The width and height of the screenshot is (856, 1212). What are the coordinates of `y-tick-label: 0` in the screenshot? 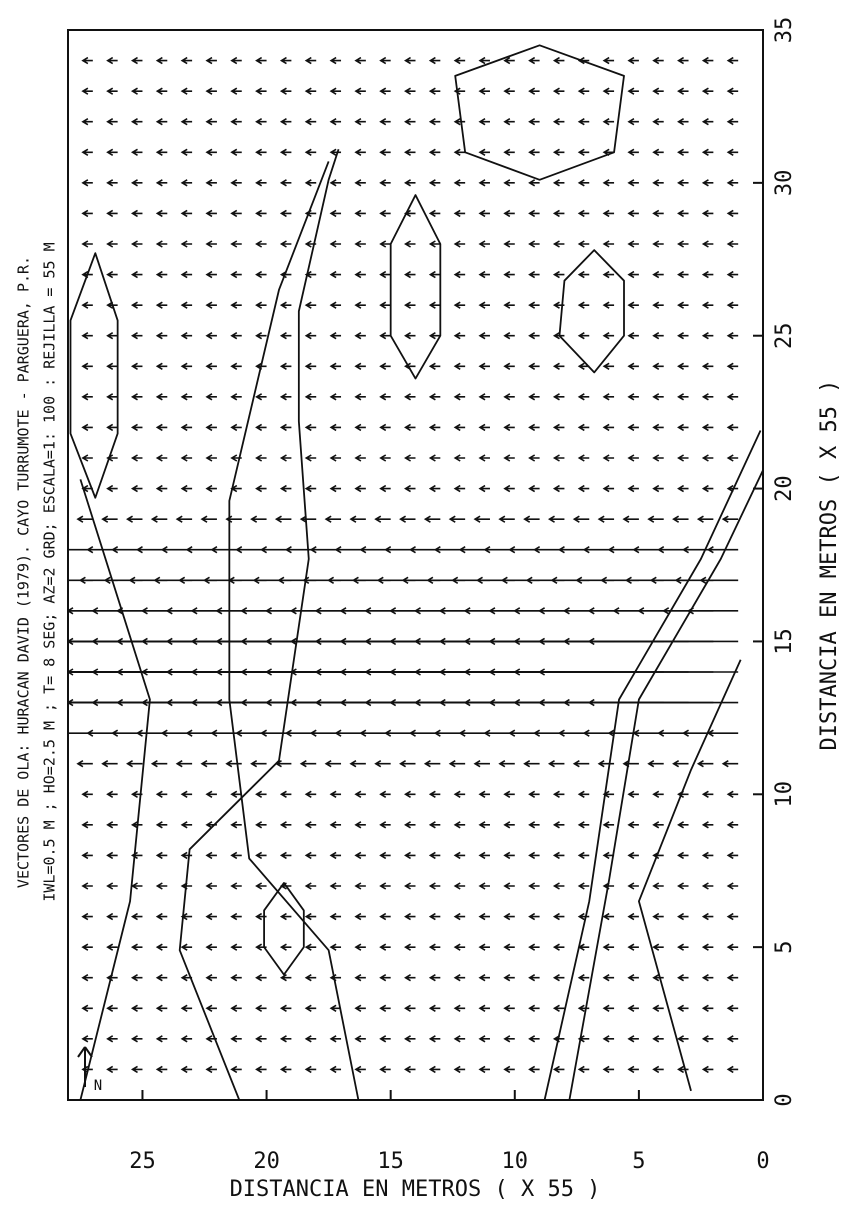 It's located at (762, 1161).